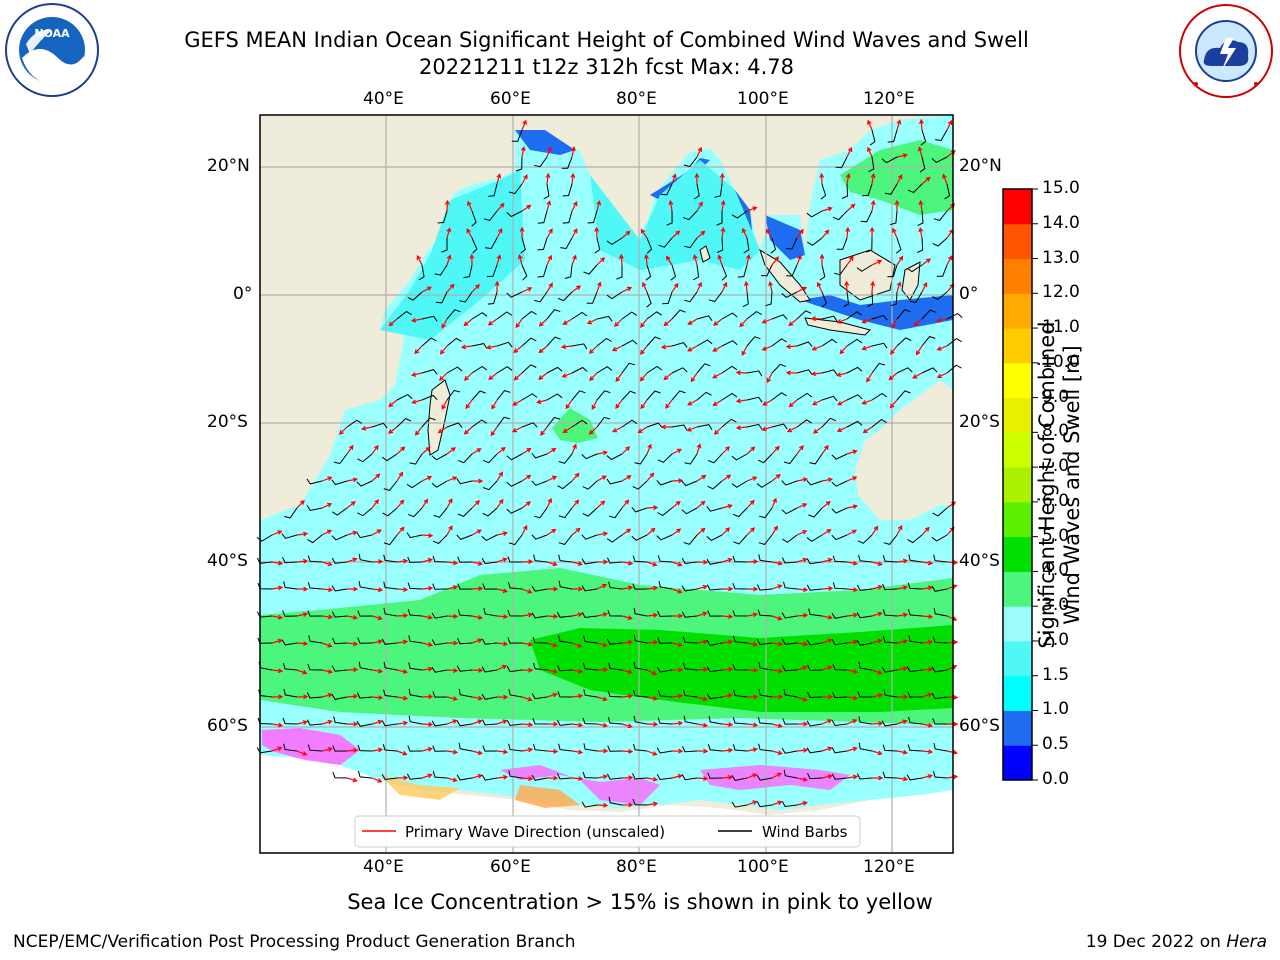 The image size is (1280, 960). Describe the element at coordinates (510, 867) in the screenshot. I see `lon-tick-bottom-60e: 60°E` at that location.